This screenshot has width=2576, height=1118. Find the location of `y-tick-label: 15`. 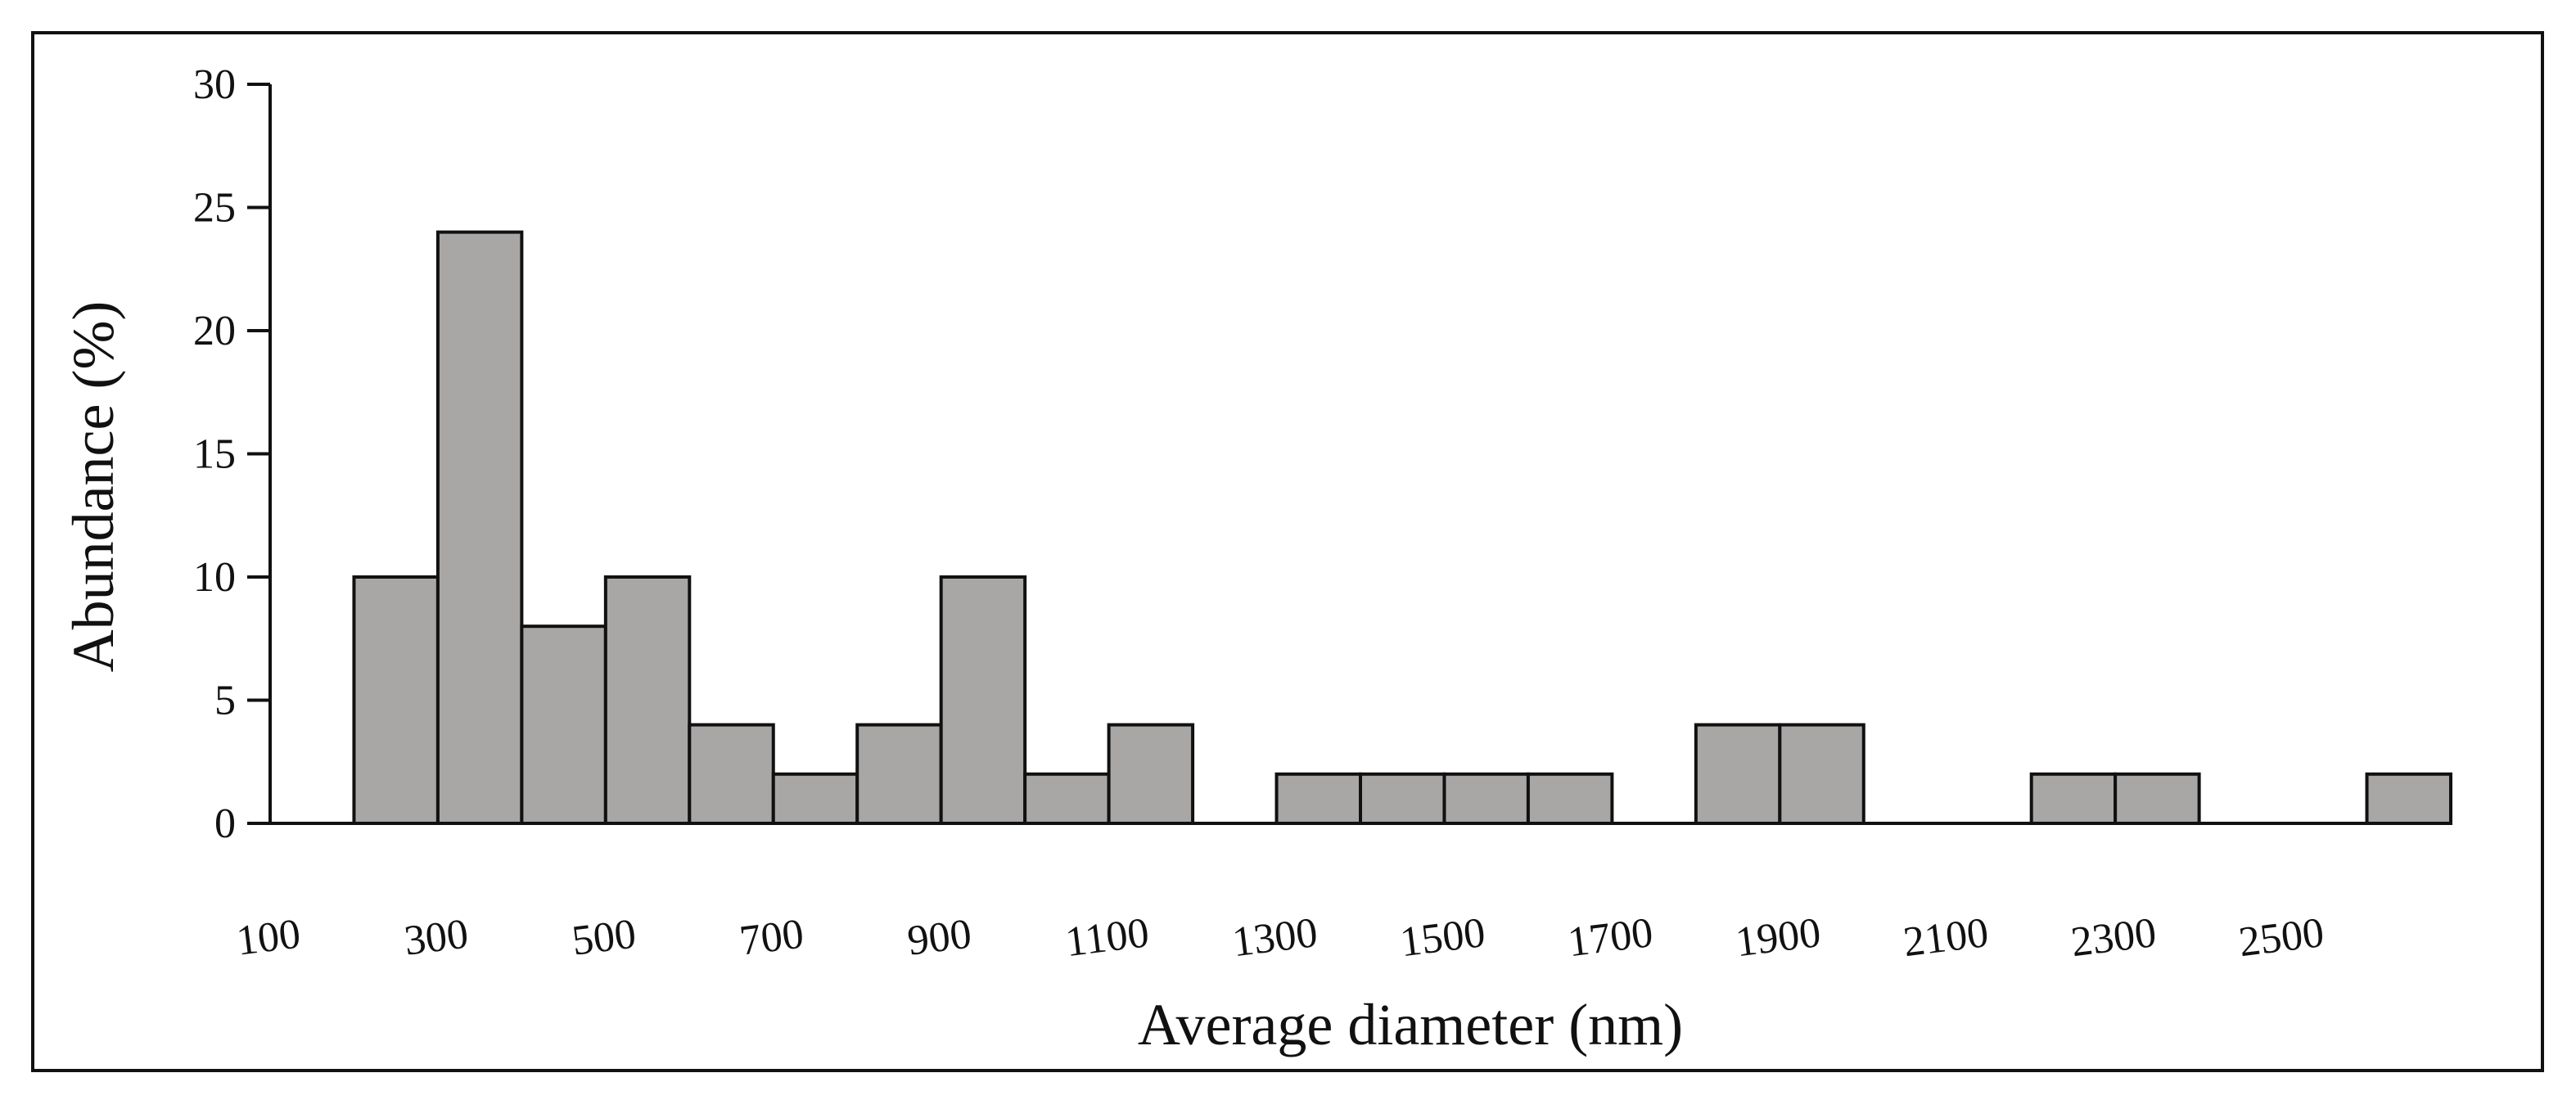

y-tick-label: 15 is located at coordinates (214, 454).